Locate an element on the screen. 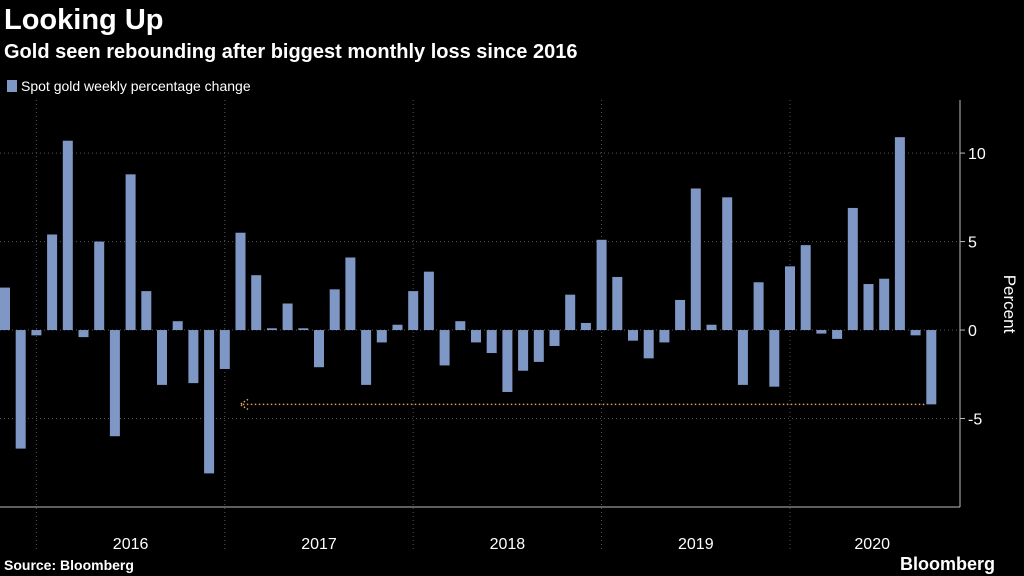  y-tick-label: 5 is located at coordinates (972, 243).